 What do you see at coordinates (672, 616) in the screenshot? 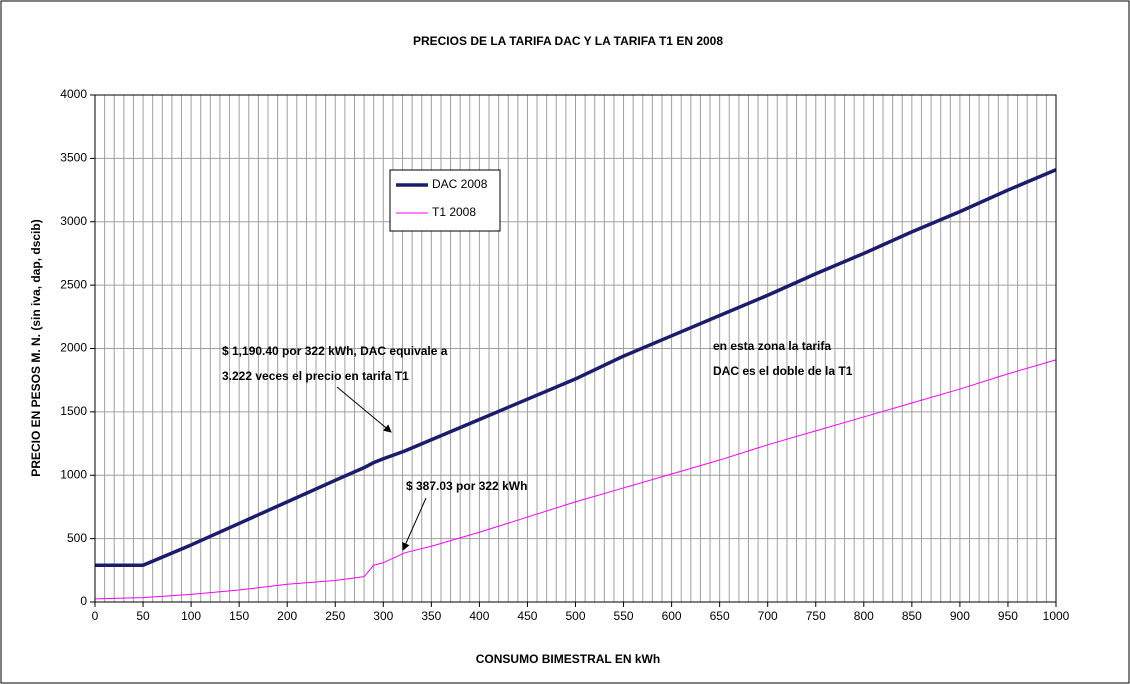
I see `x-tick-label: 600` at bounding box center [672, 616].